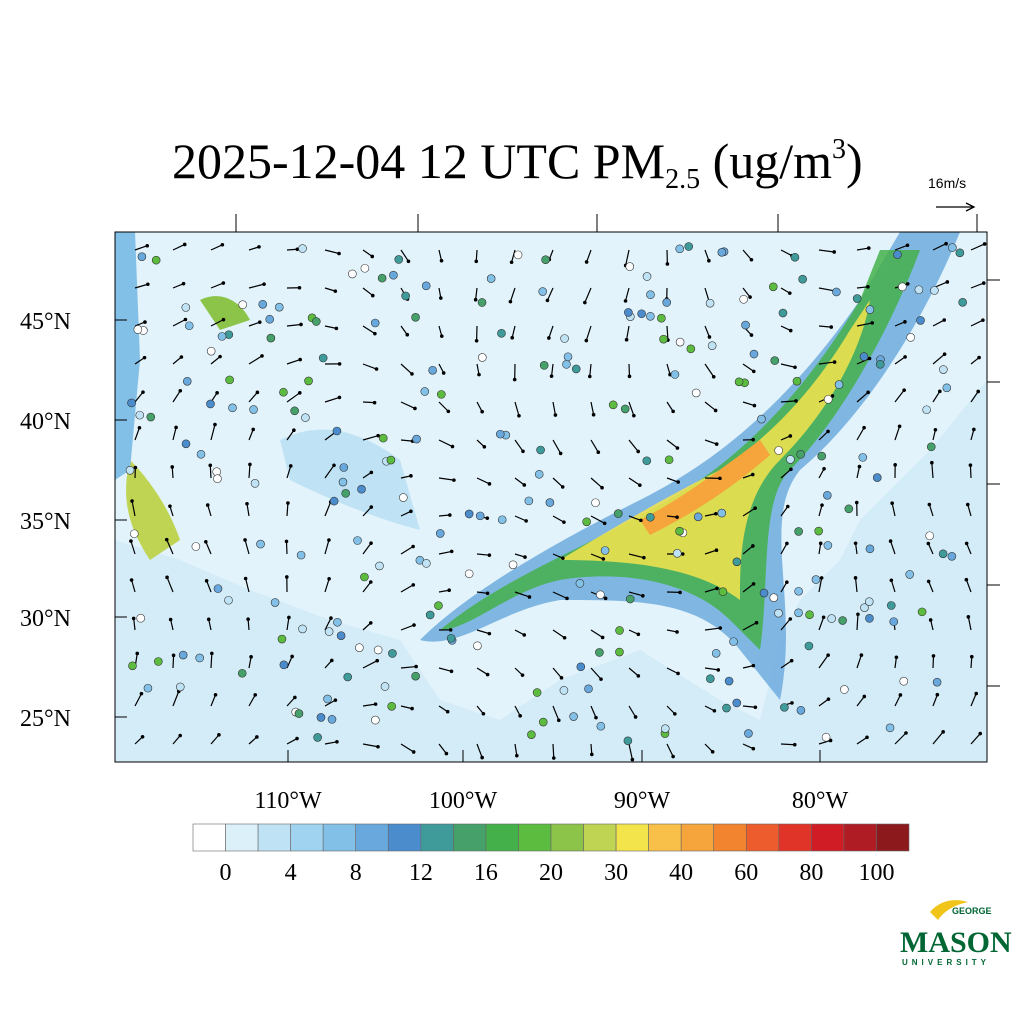 Image resolution: width=1024 pixels, height=1024 pixels. Describe the element at coordinates (288, 801) in the screenshot. I see `lon-label: 110°W` at that location.